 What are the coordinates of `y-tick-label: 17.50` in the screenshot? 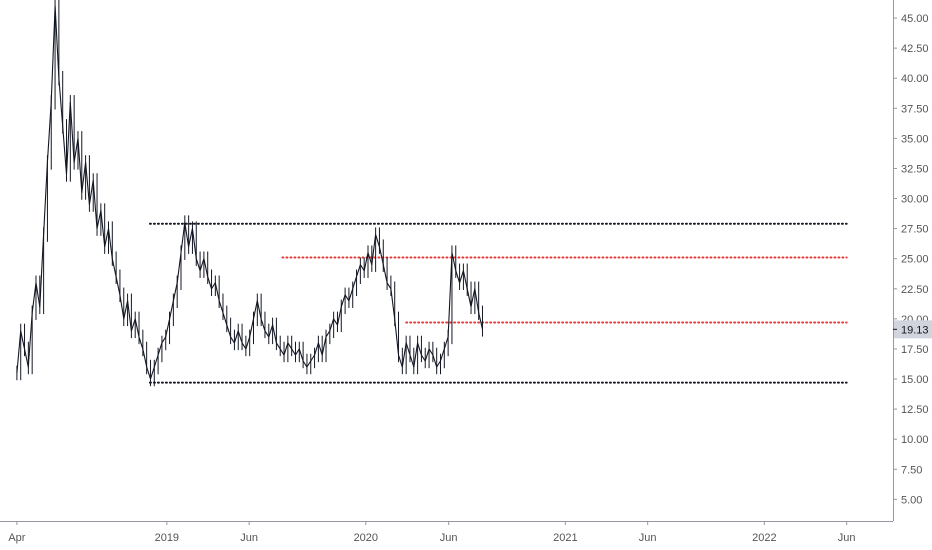 It's located at (915, 350).